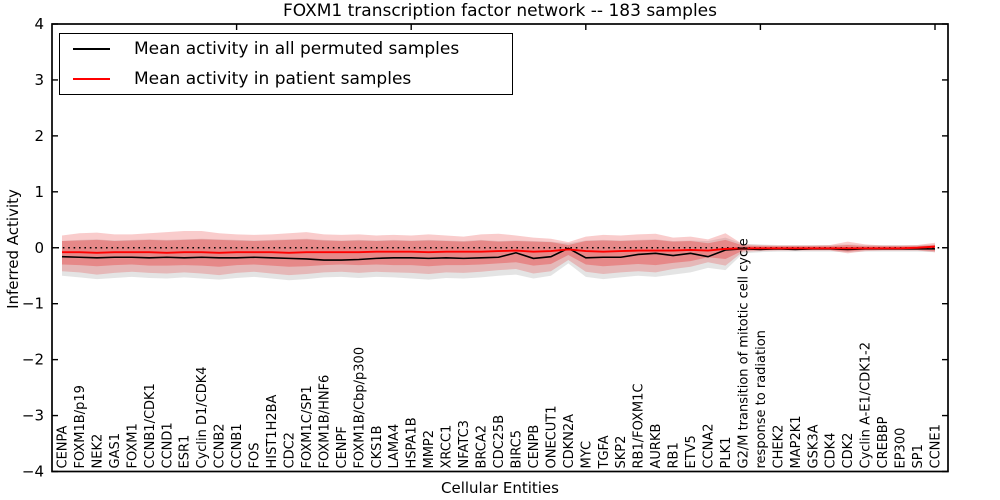  I want to click on band-patient-samples-range-outer, so click(498, 253).